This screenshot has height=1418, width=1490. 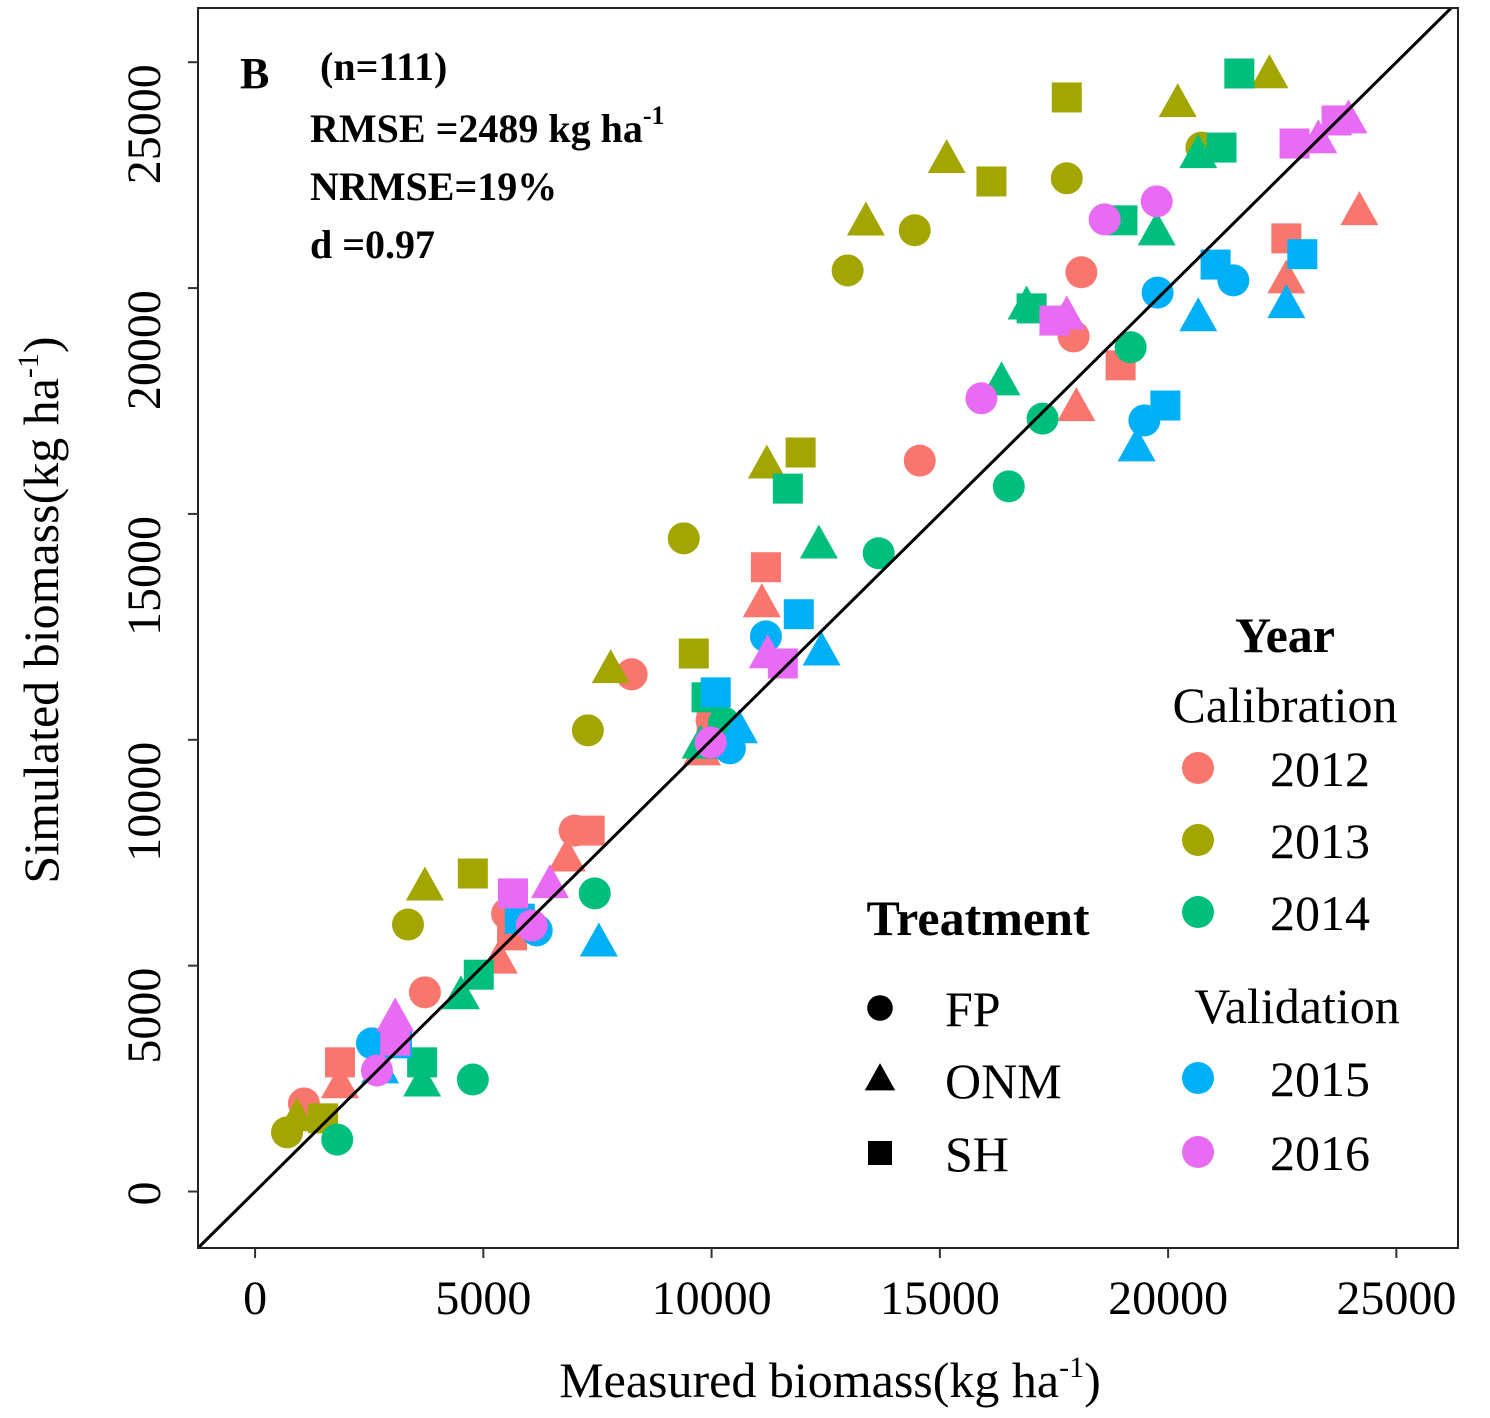 What do you see at coordinates (1320, 841) in the screenshot?
I see `legend-label-2013: 2013` at bounding box center [1320, 841].